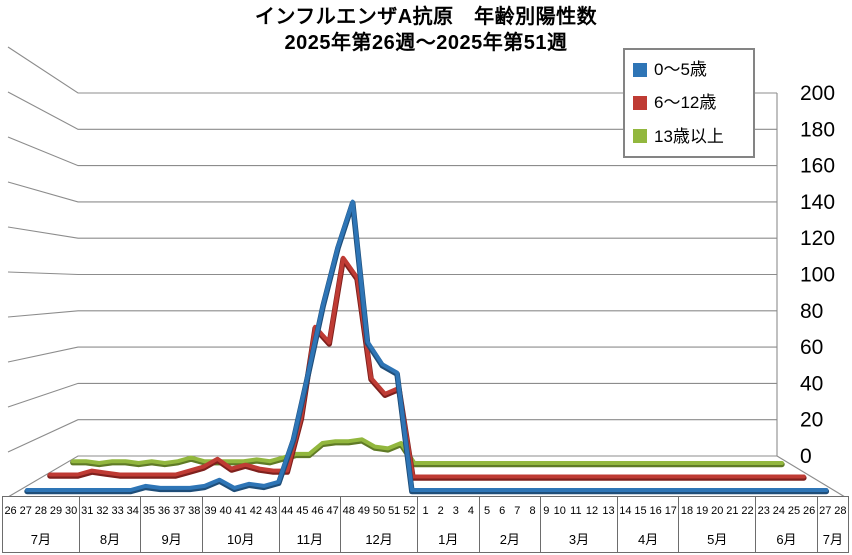 The width and height of the screenshot is (852, 555). What do you see at coordinates (648, 510) in the screenshot?
I see `week-number-row: 14 15 16 17` at bounding box center [648, 510].